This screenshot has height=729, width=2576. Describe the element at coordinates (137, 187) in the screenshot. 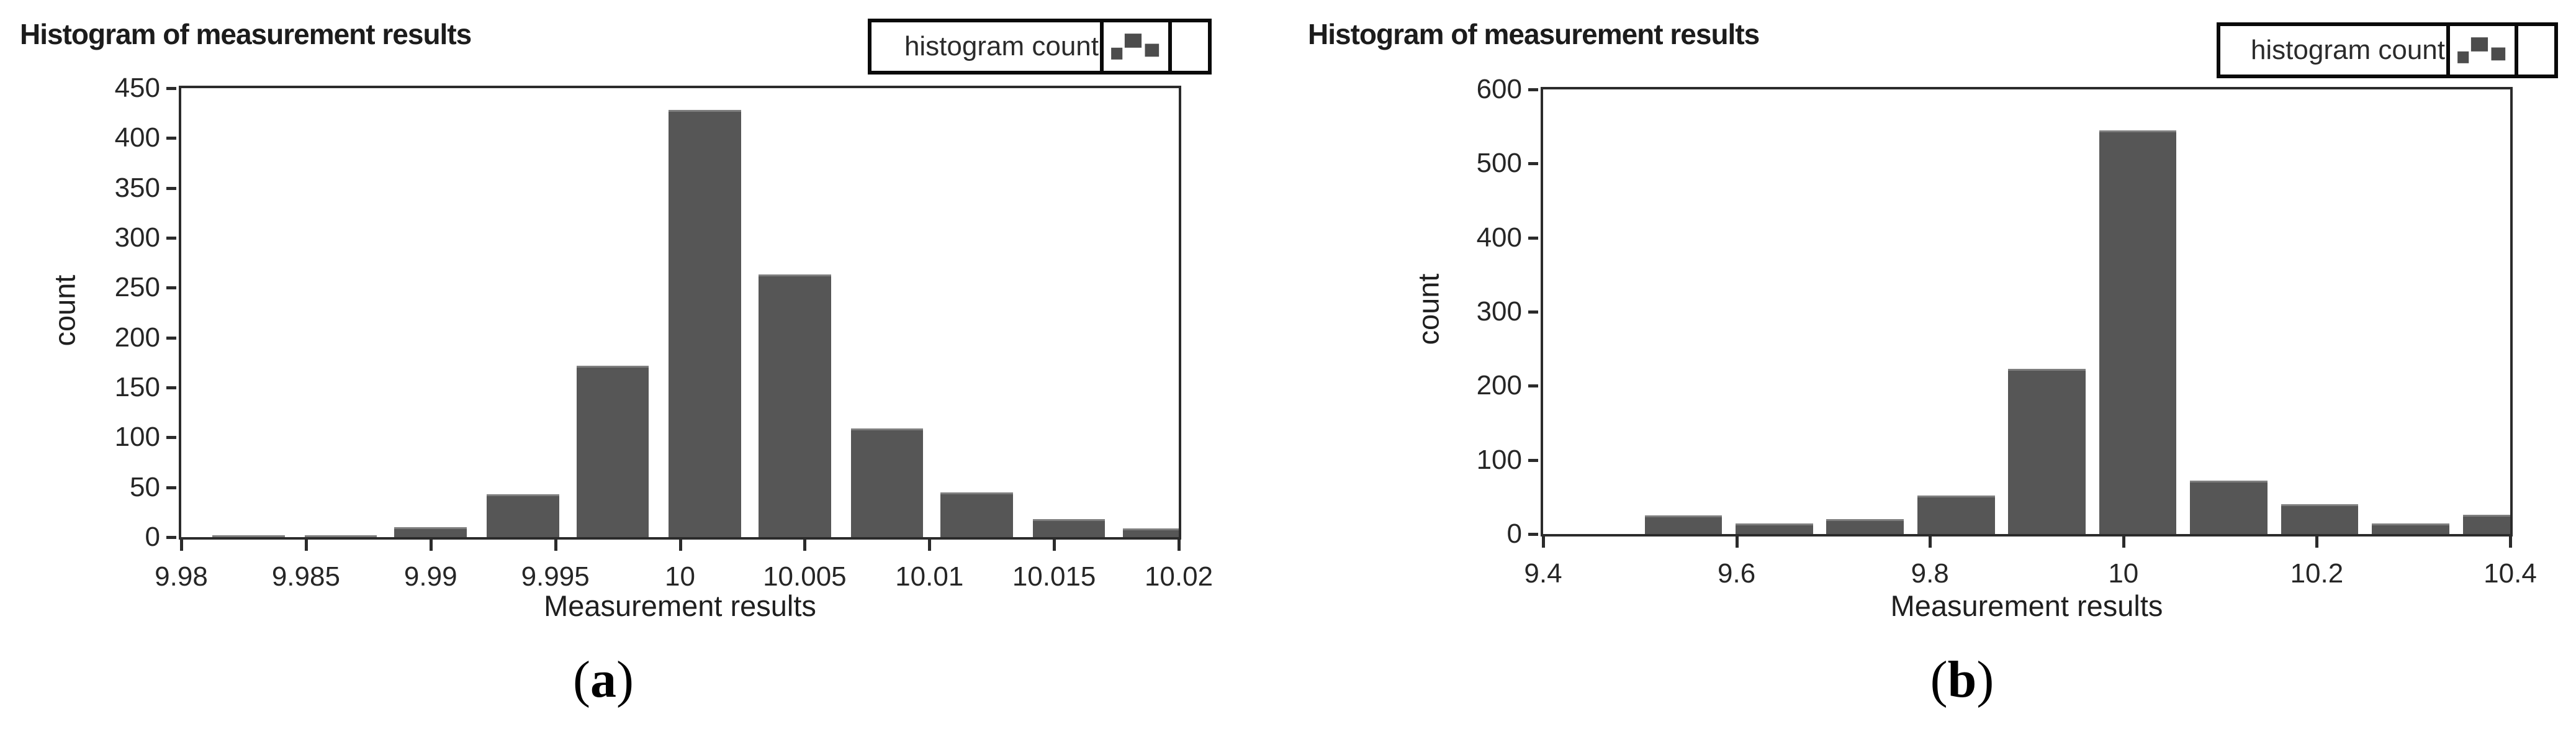

I see `y-tick-label: 350` at that location.